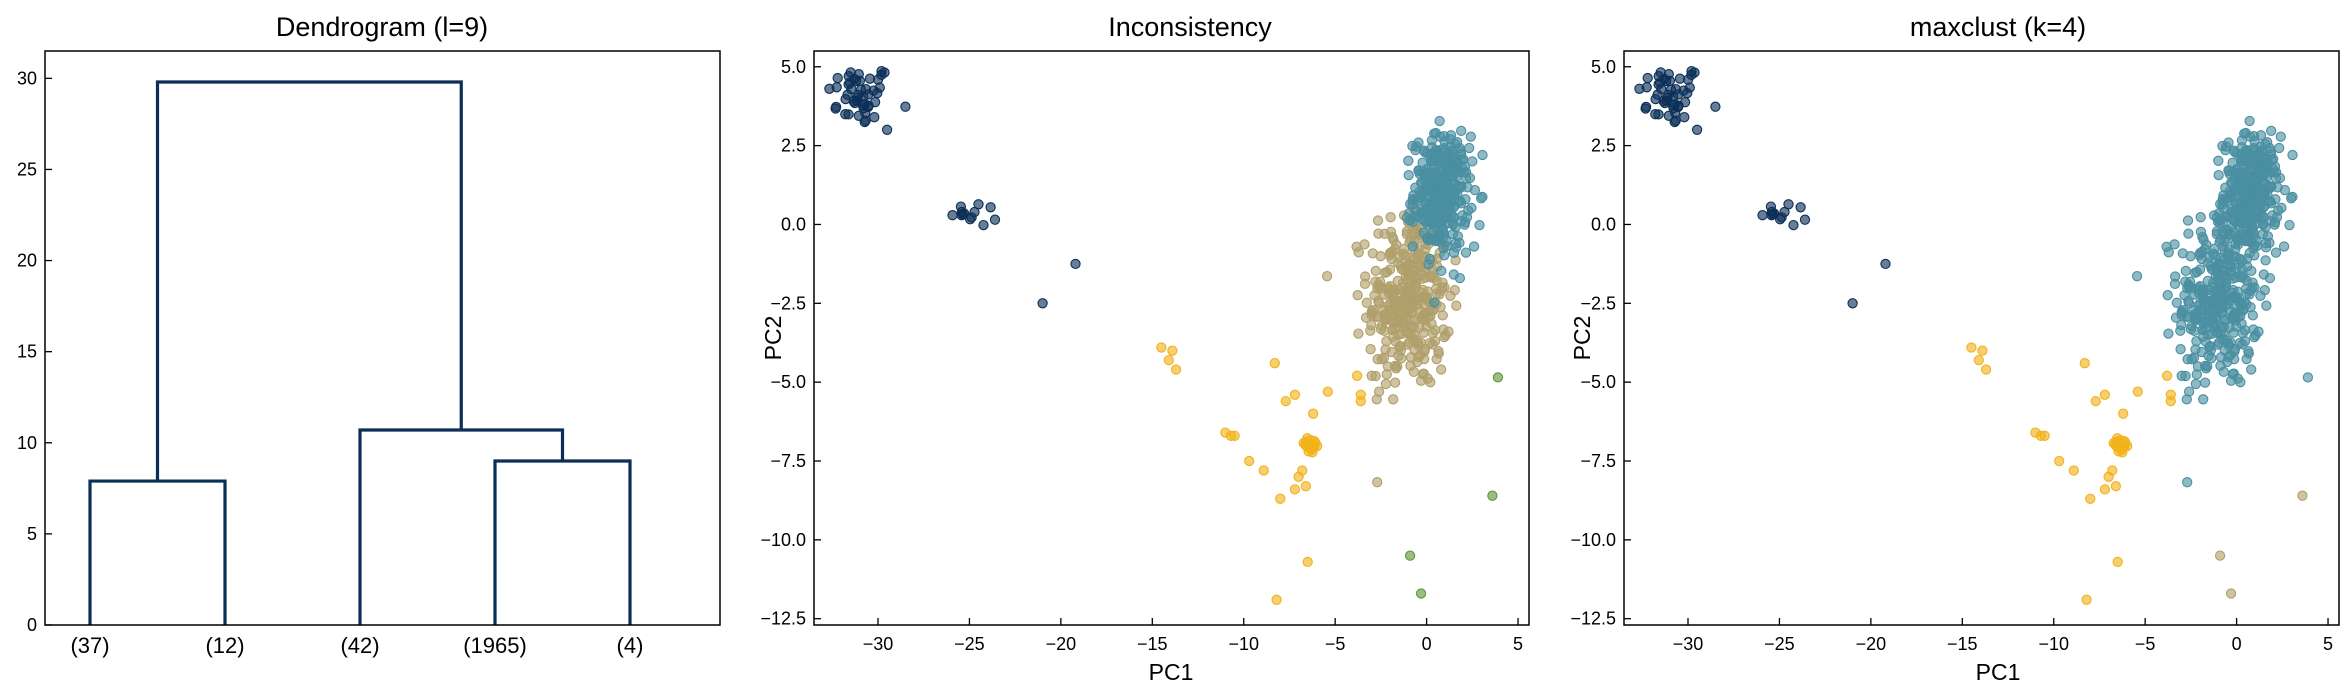 This screenshot has width=2349, height=699. I want to click on x-tick-label: −20, so click(1061, 644).